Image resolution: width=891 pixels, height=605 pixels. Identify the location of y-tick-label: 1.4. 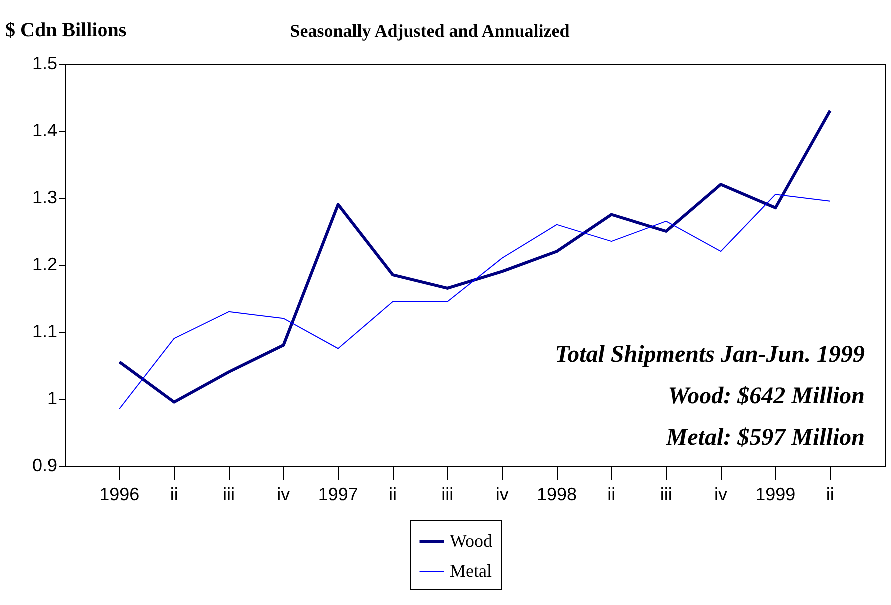
(45, 130).